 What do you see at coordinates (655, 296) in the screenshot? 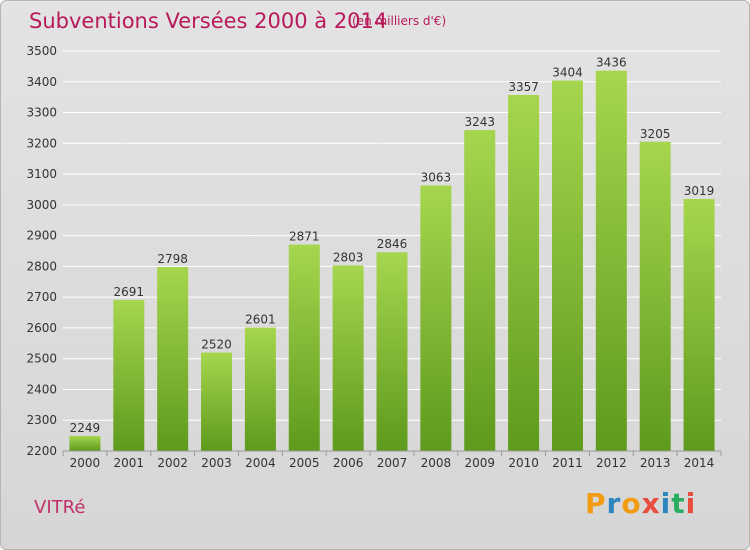
I see `bar-2013` at bounding box center [655, 296].